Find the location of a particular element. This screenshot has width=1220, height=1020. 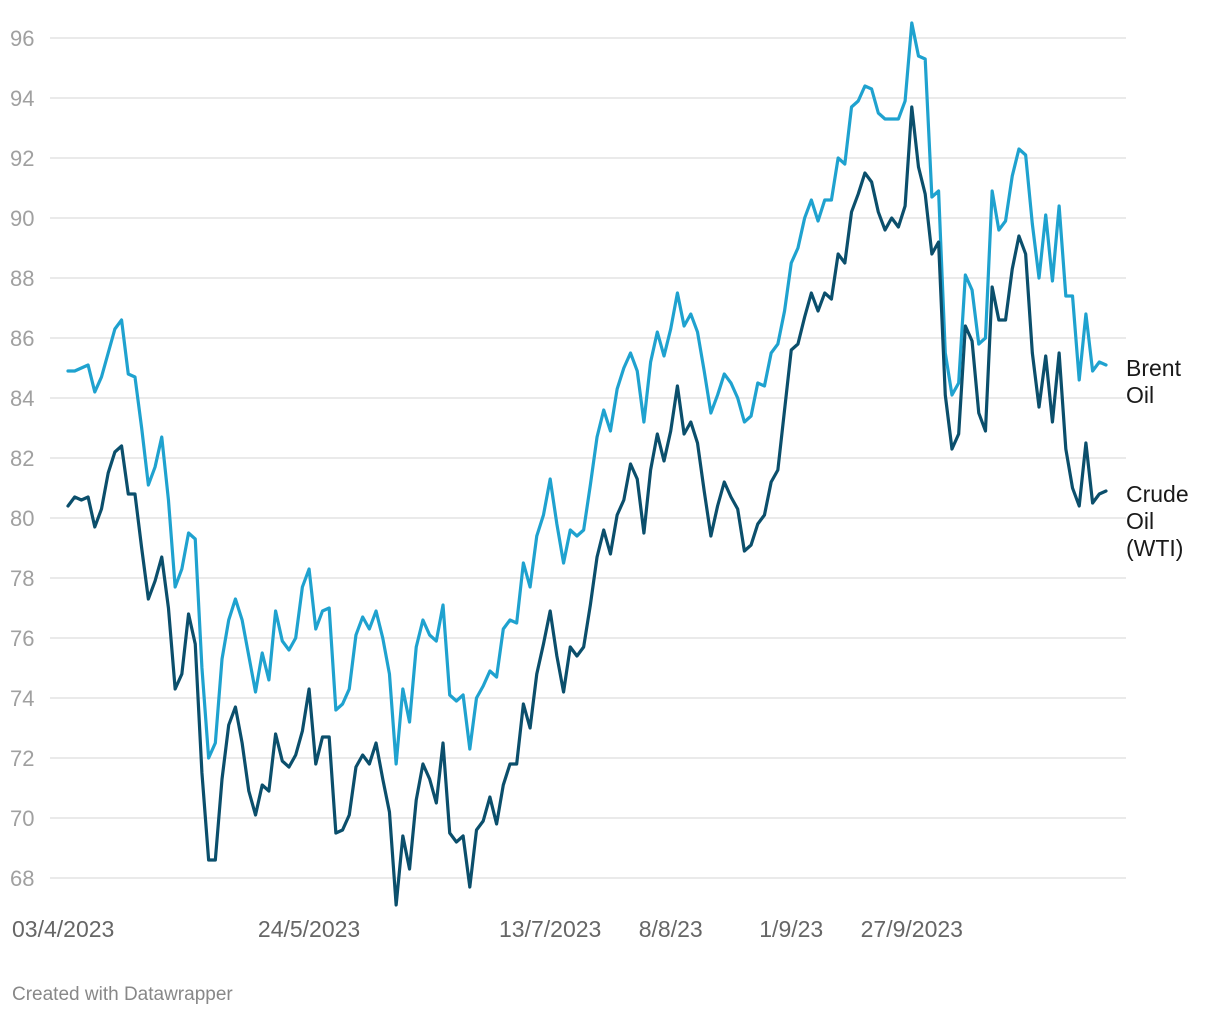

x-tick-label-1: 24/5/2023 is located at coordinates (309, 929).